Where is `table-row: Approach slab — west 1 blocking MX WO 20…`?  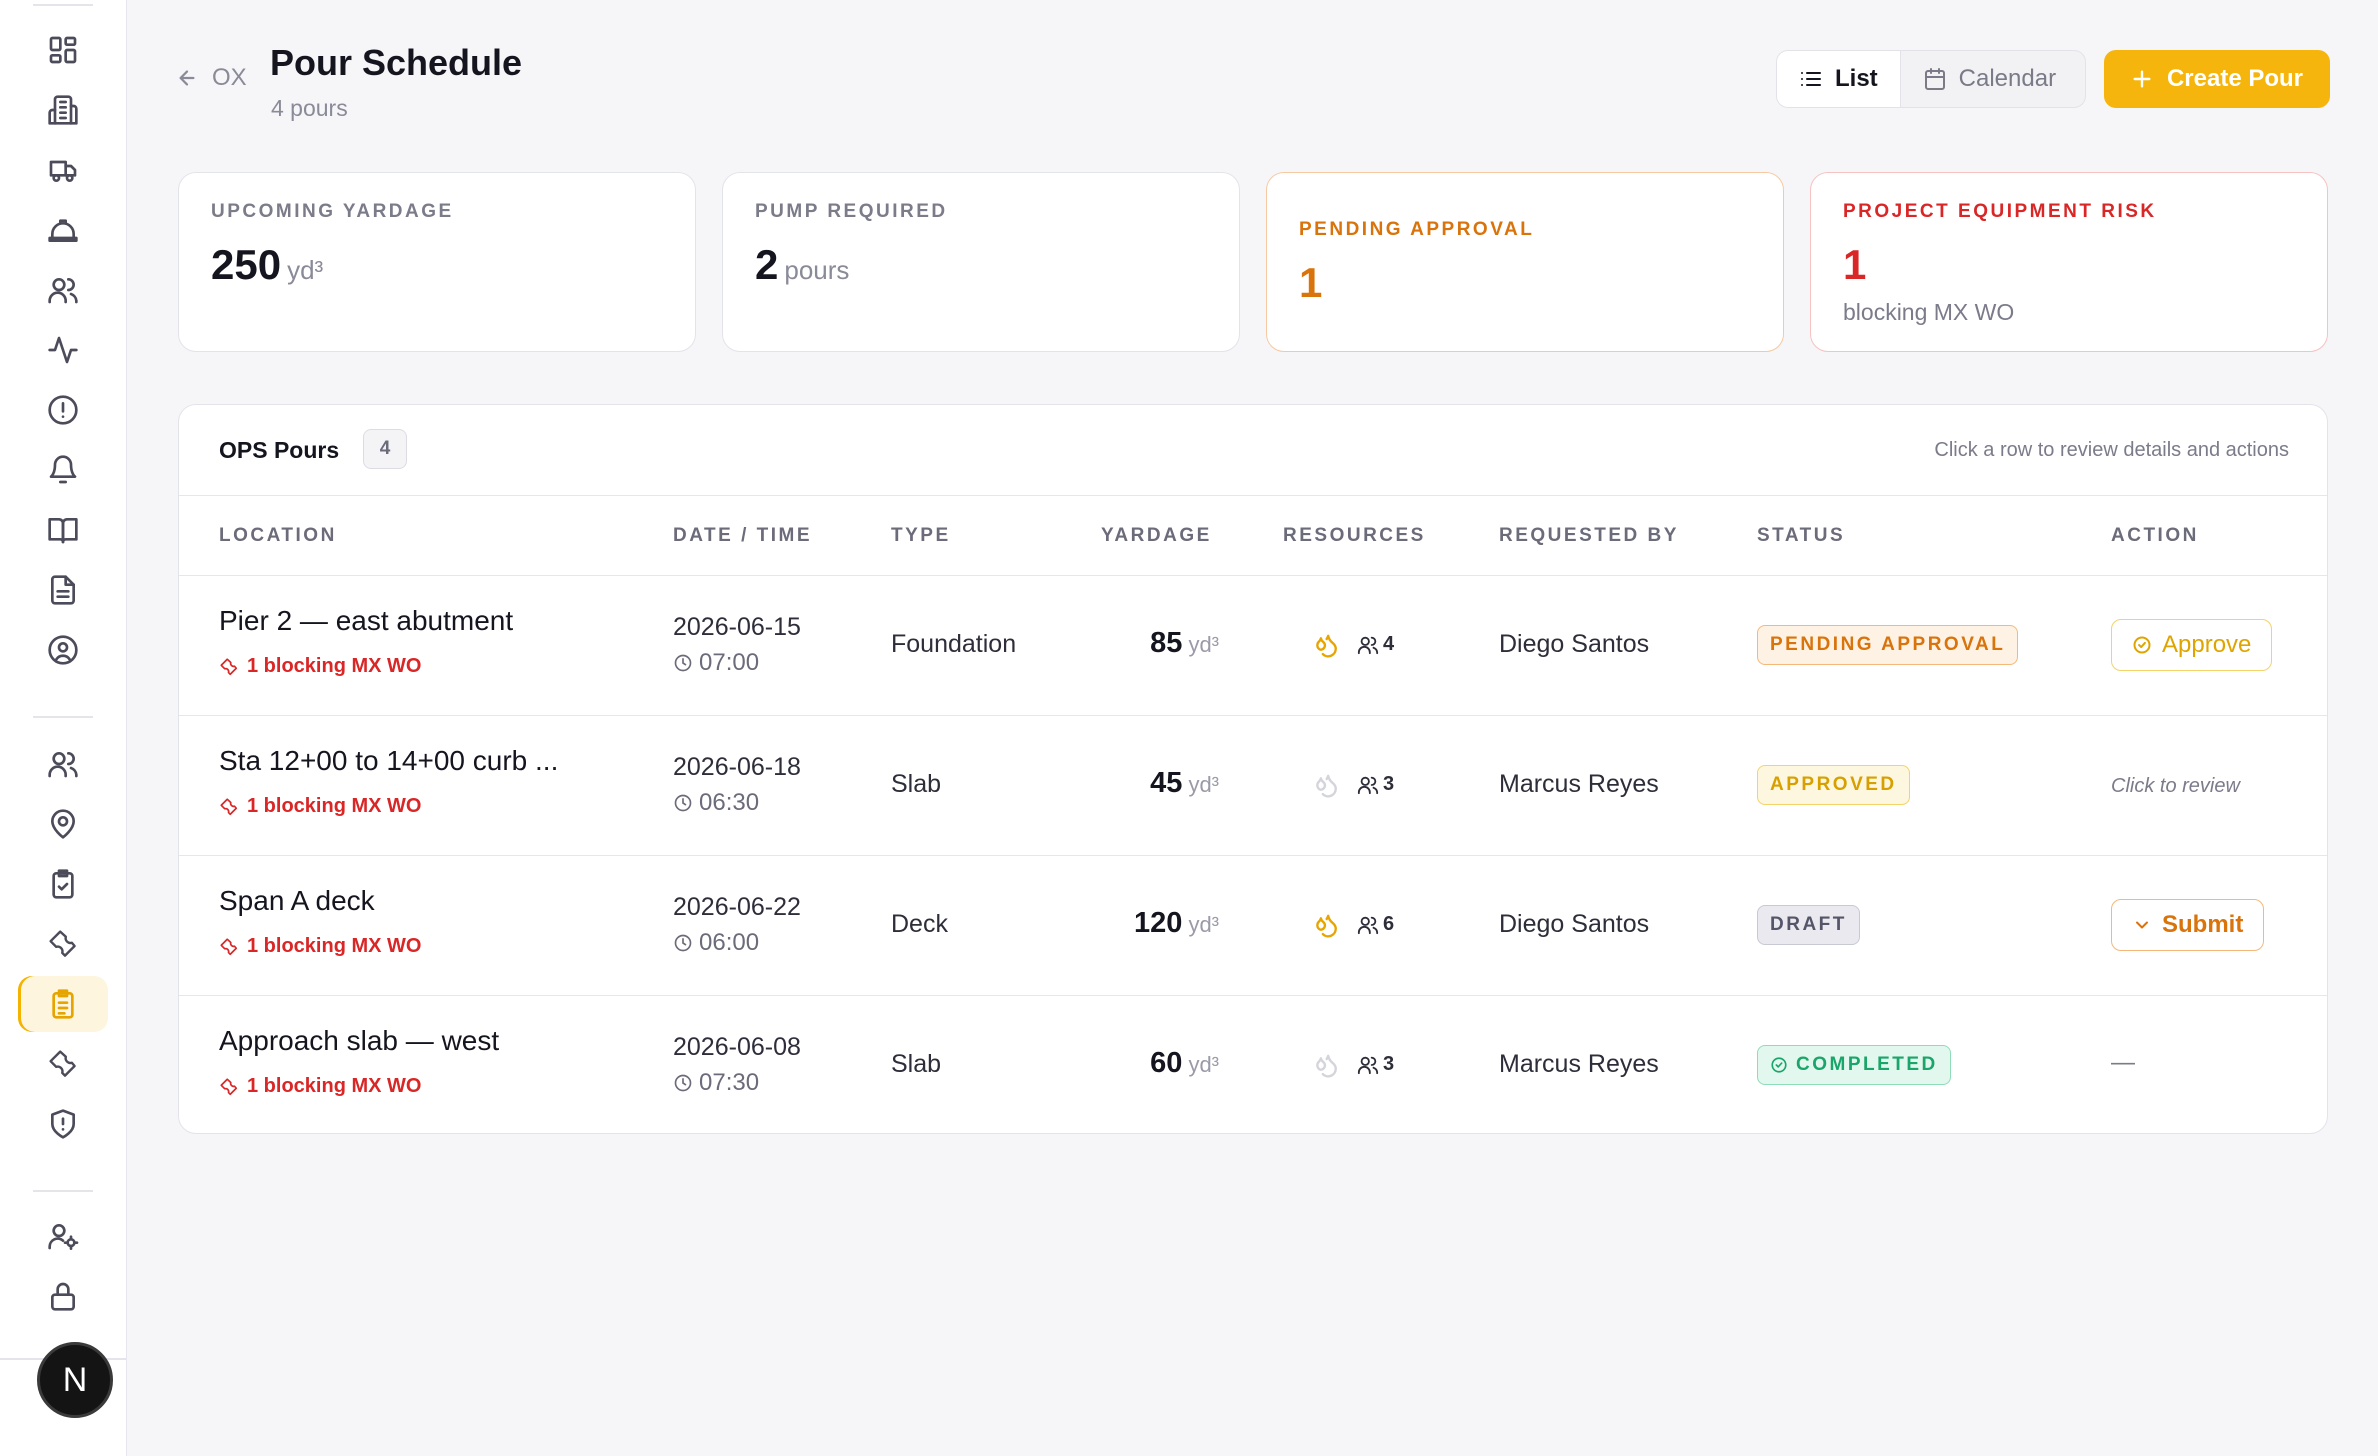
table-row: Approach slab — west 1 blocking MX WO 20… is located at coordinates (1253, 1064).